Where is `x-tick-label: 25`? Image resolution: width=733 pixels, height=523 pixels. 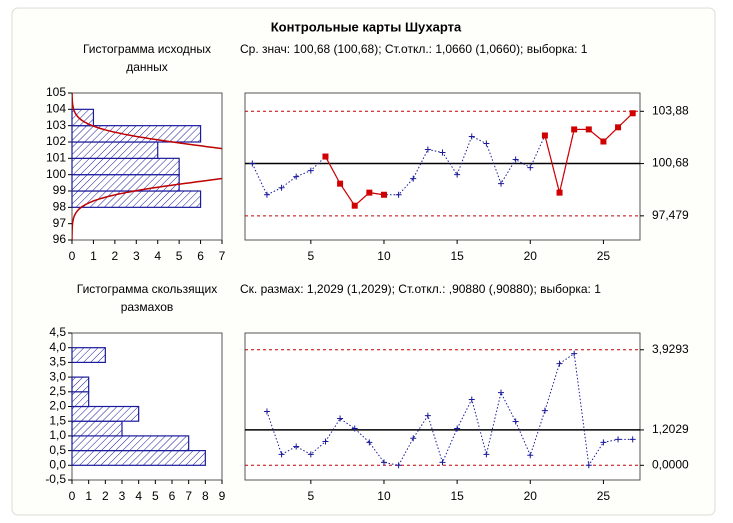 x-tick-label: 25 is located at coordinates (604, 256).